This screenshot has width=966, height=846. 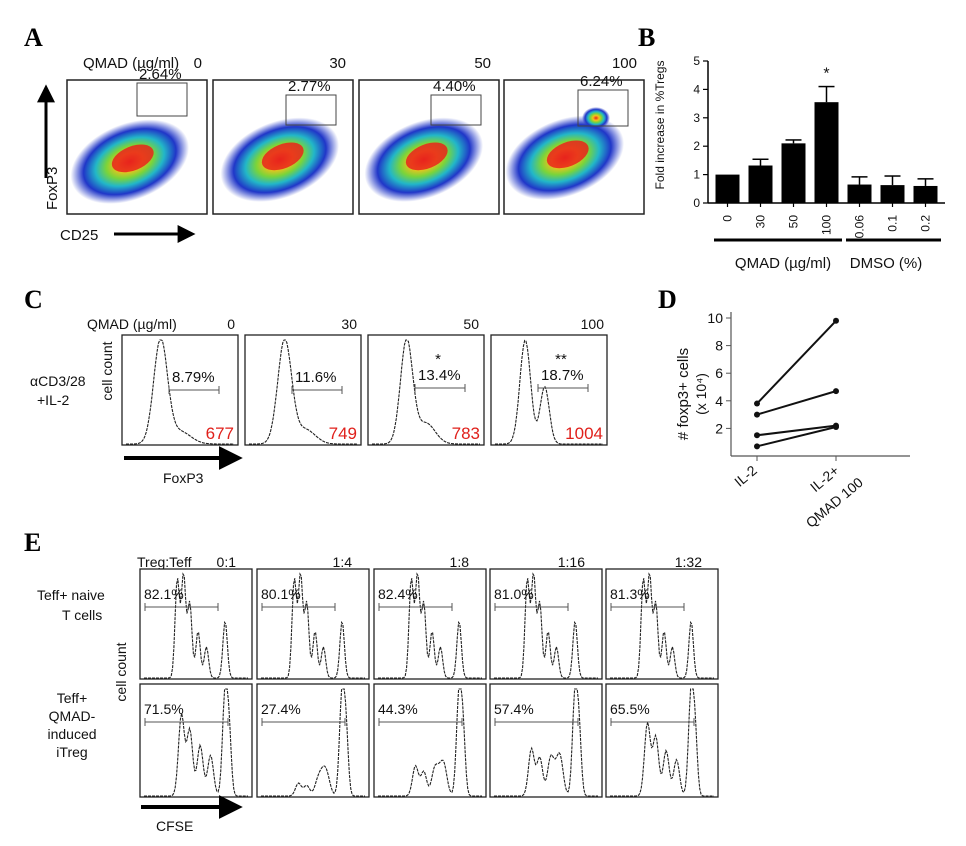 I want to click on panel-c-gate-percent-3: 18.7%, so click(x=562, y=375).